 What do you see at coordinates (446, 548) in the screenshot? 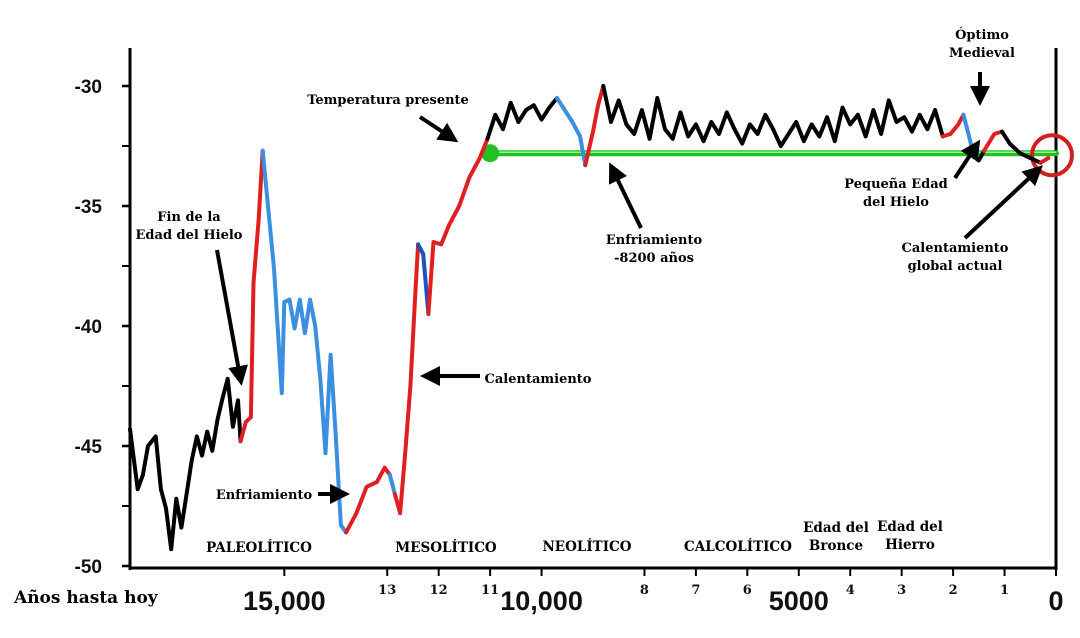
I see `period-mesolitico-line-0: MESOLÍTICO` at bounding box center [446, 548].